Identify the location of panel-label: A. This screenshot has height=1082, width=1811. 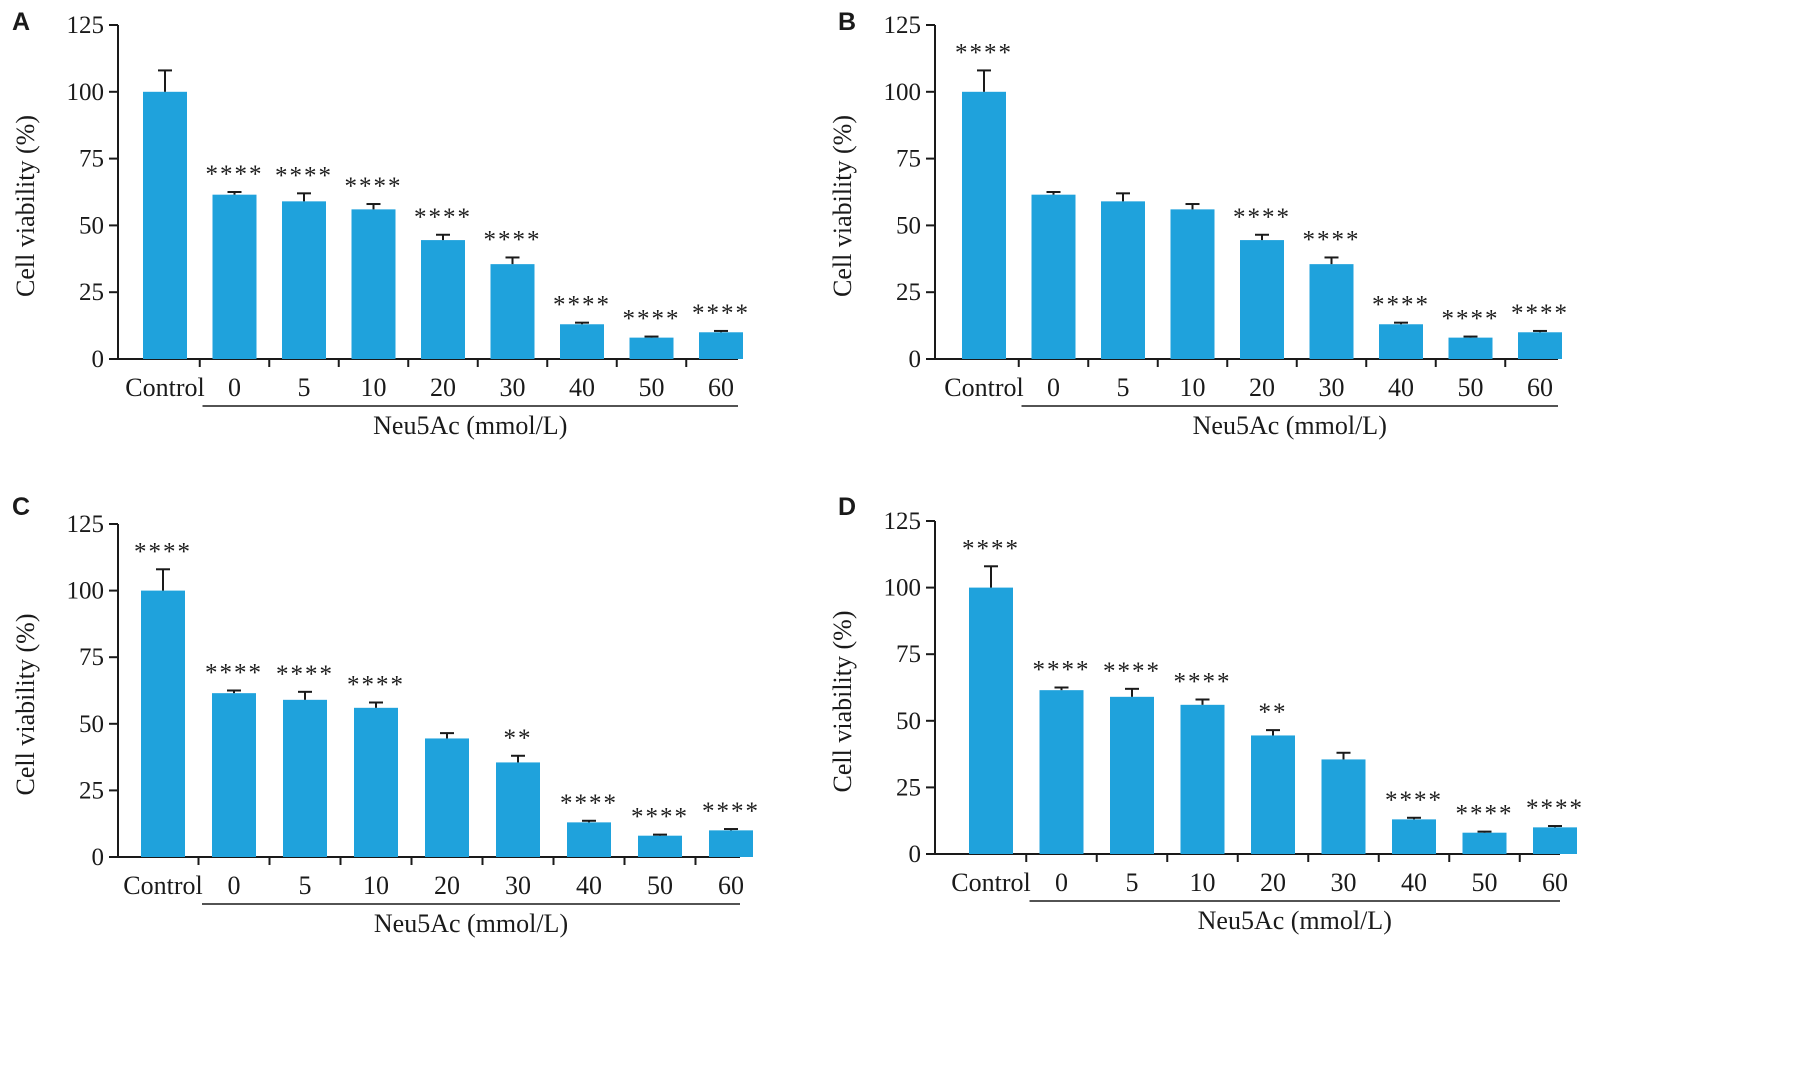
(21, 22).